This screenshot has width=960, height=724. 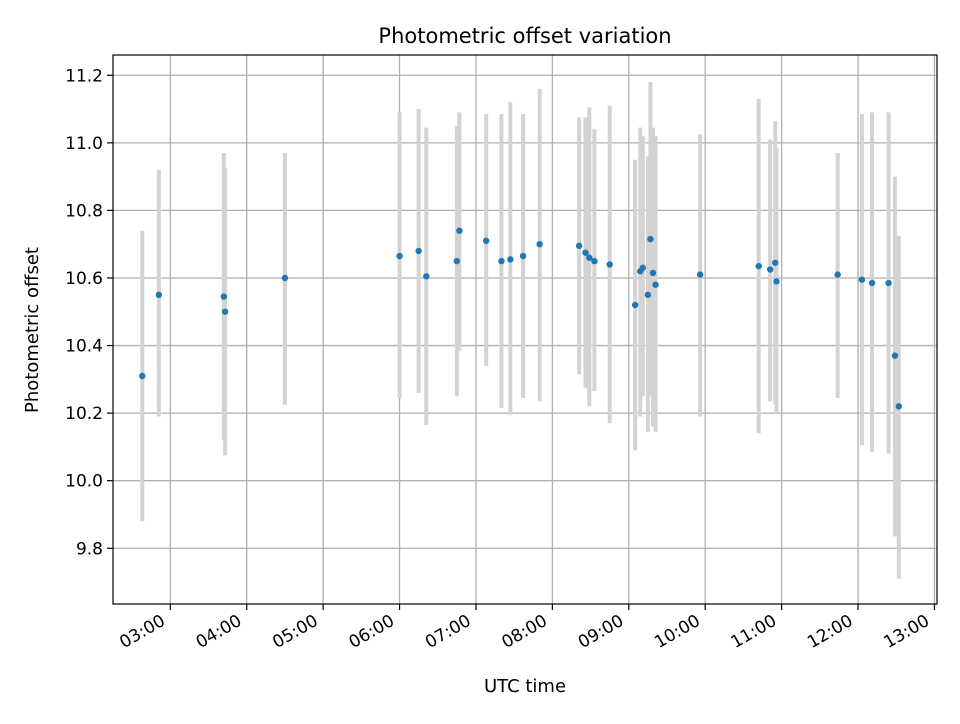 What do you see at coordinates (89, 312) in the screenshot?
I see `y-axis-ticks: 9.8 10.0 10.2 10.4 10.6 10.8 11.0 11.2` at bounding box center [89, 312].